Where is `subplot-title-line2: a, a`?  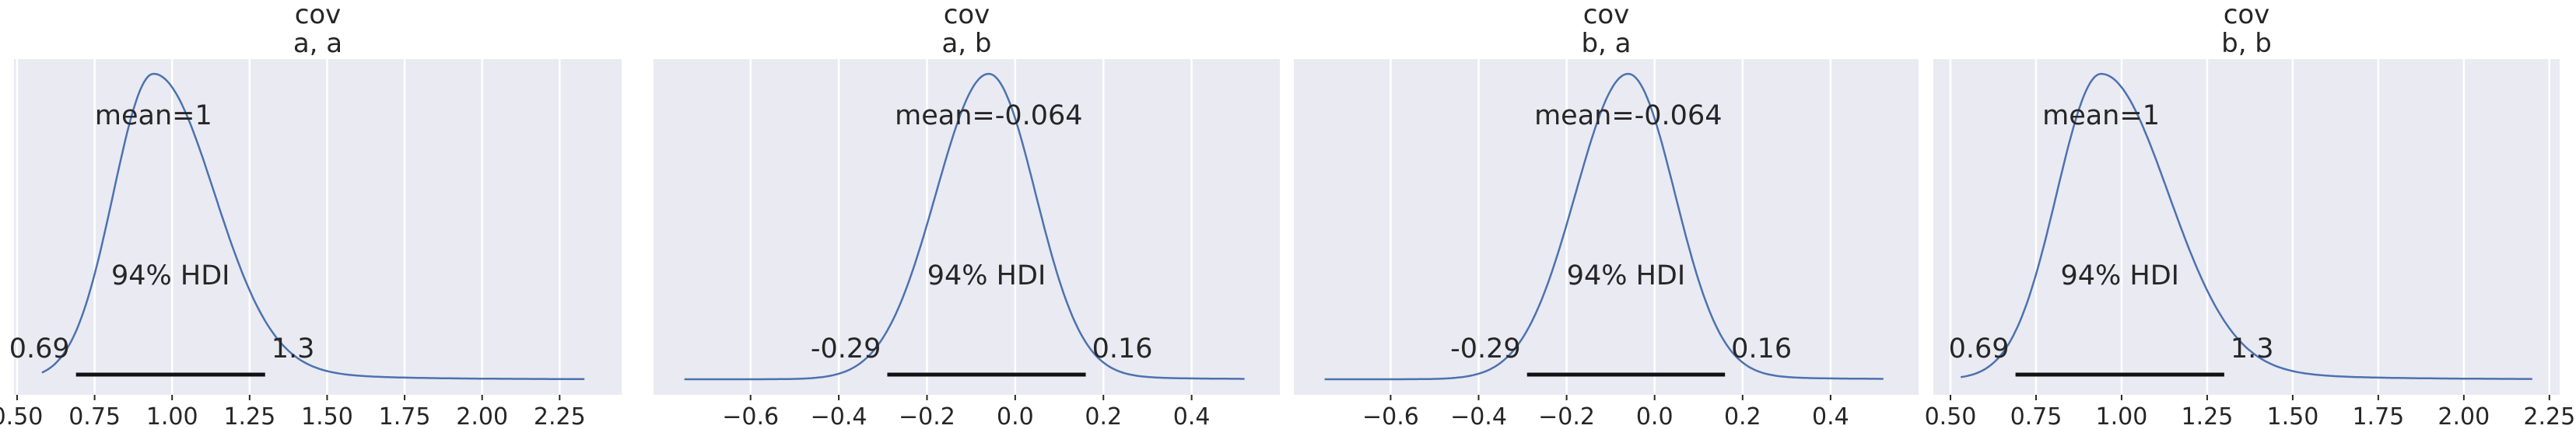
subplot-title-line2: a, a is located at coordinates (317, 43).